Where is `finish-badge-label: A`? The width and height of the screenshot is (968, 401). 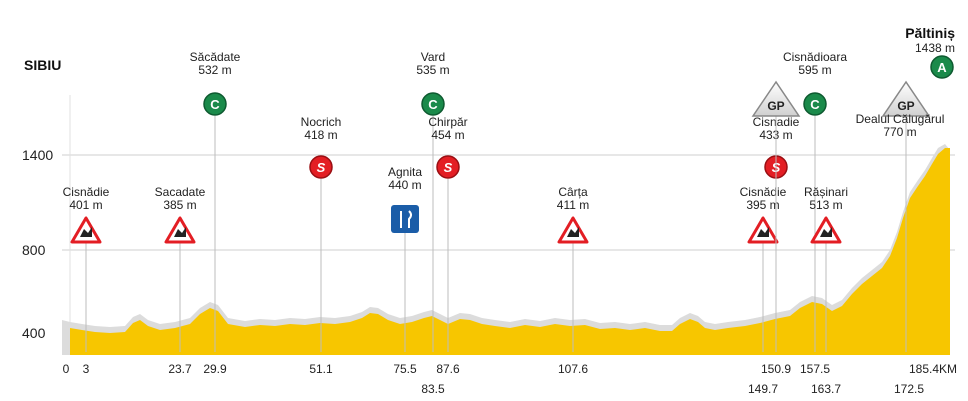
finish-badge-label: A is located at coordinates (942, 67).